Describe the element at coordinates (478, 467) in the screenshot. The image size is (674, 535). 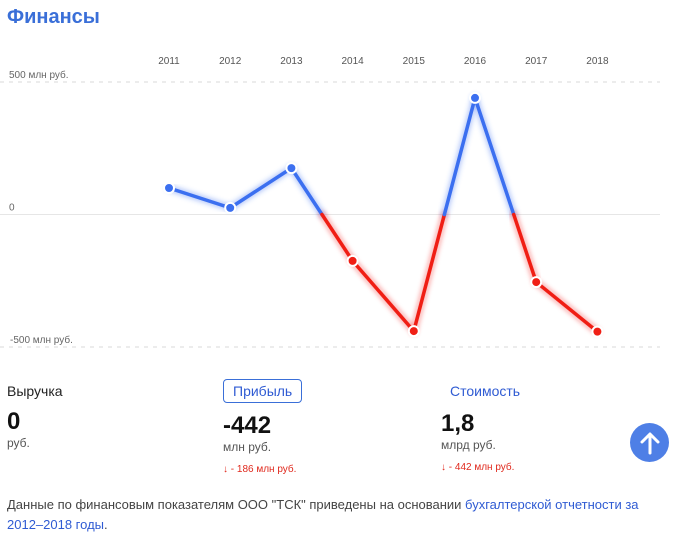
I see `metric-cost-delta: ↓ - 442 млн руб.` at that location.